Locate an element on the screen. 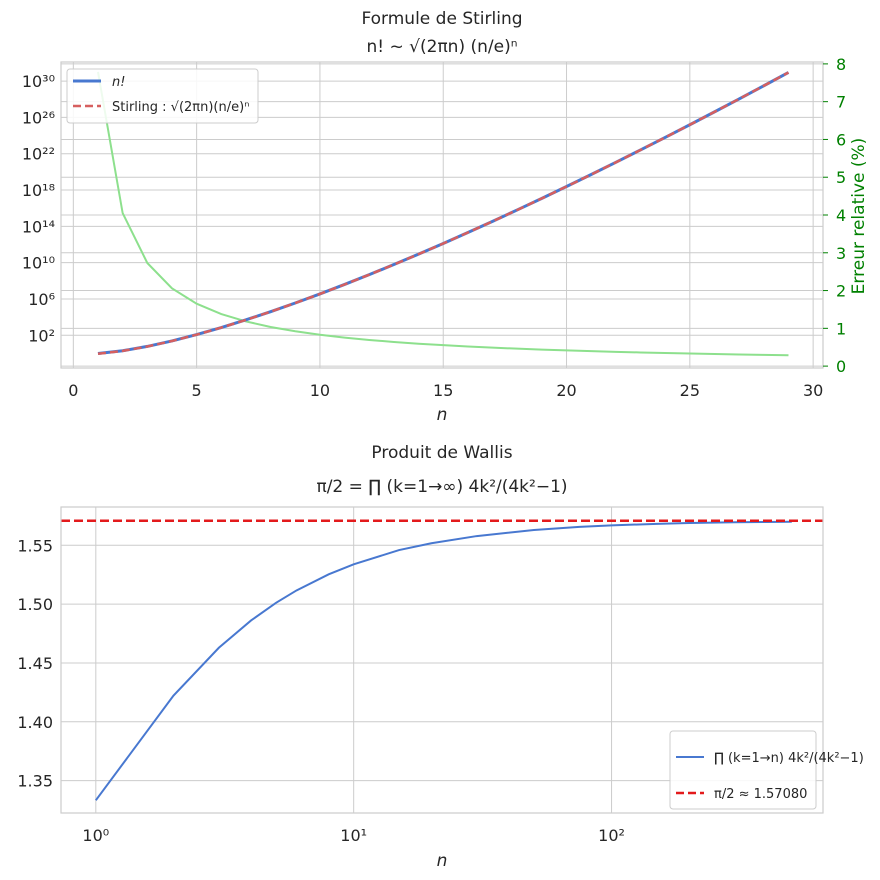 This screenshot has height=880, width=880. y-tick-label: 10¹⁸ is located at coordinates (38, 190).